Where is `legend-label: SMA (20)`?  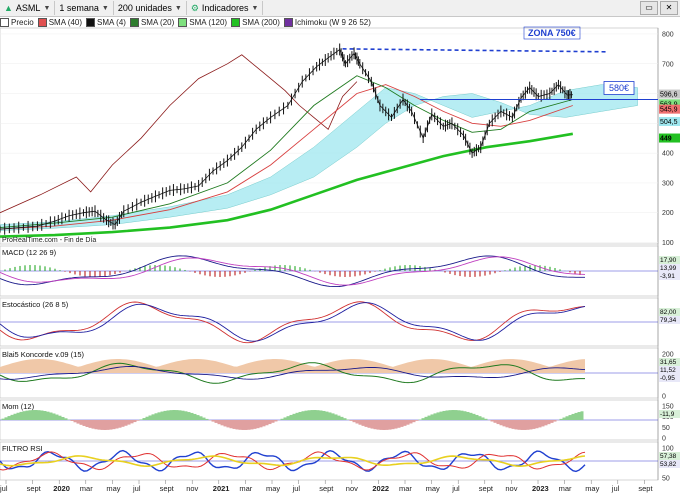
legend-label: SMA (20) is located at coordinates (157, 22).